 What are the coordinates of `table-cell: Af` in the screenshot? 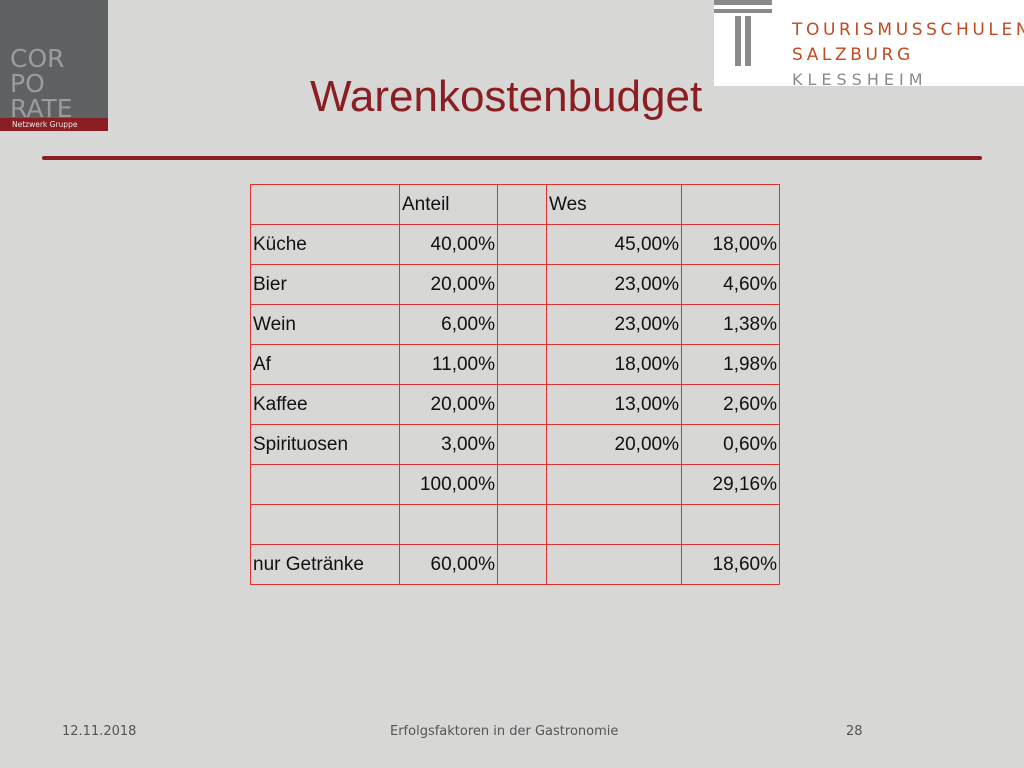 It's located at (325, 364).